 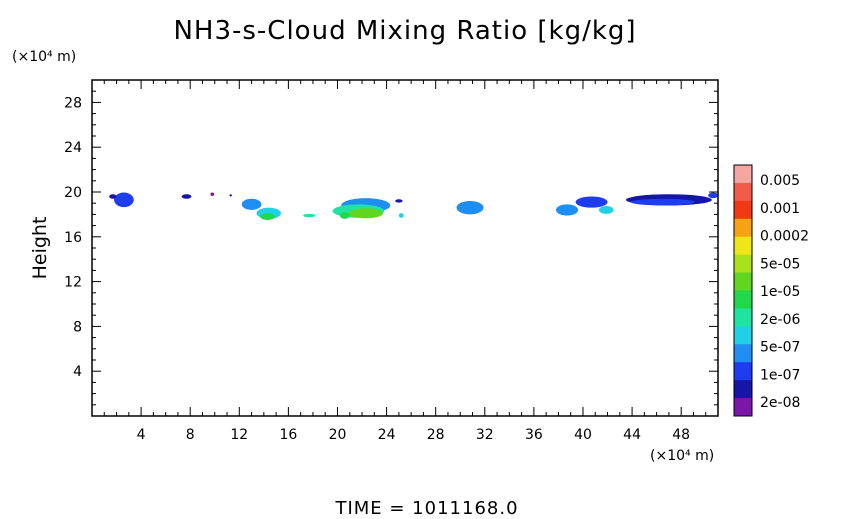 What do you see at coordinates (780, 403) in the screenshot?
I see `colorbar-label: 2e-08` at bounding box center [780, 403].